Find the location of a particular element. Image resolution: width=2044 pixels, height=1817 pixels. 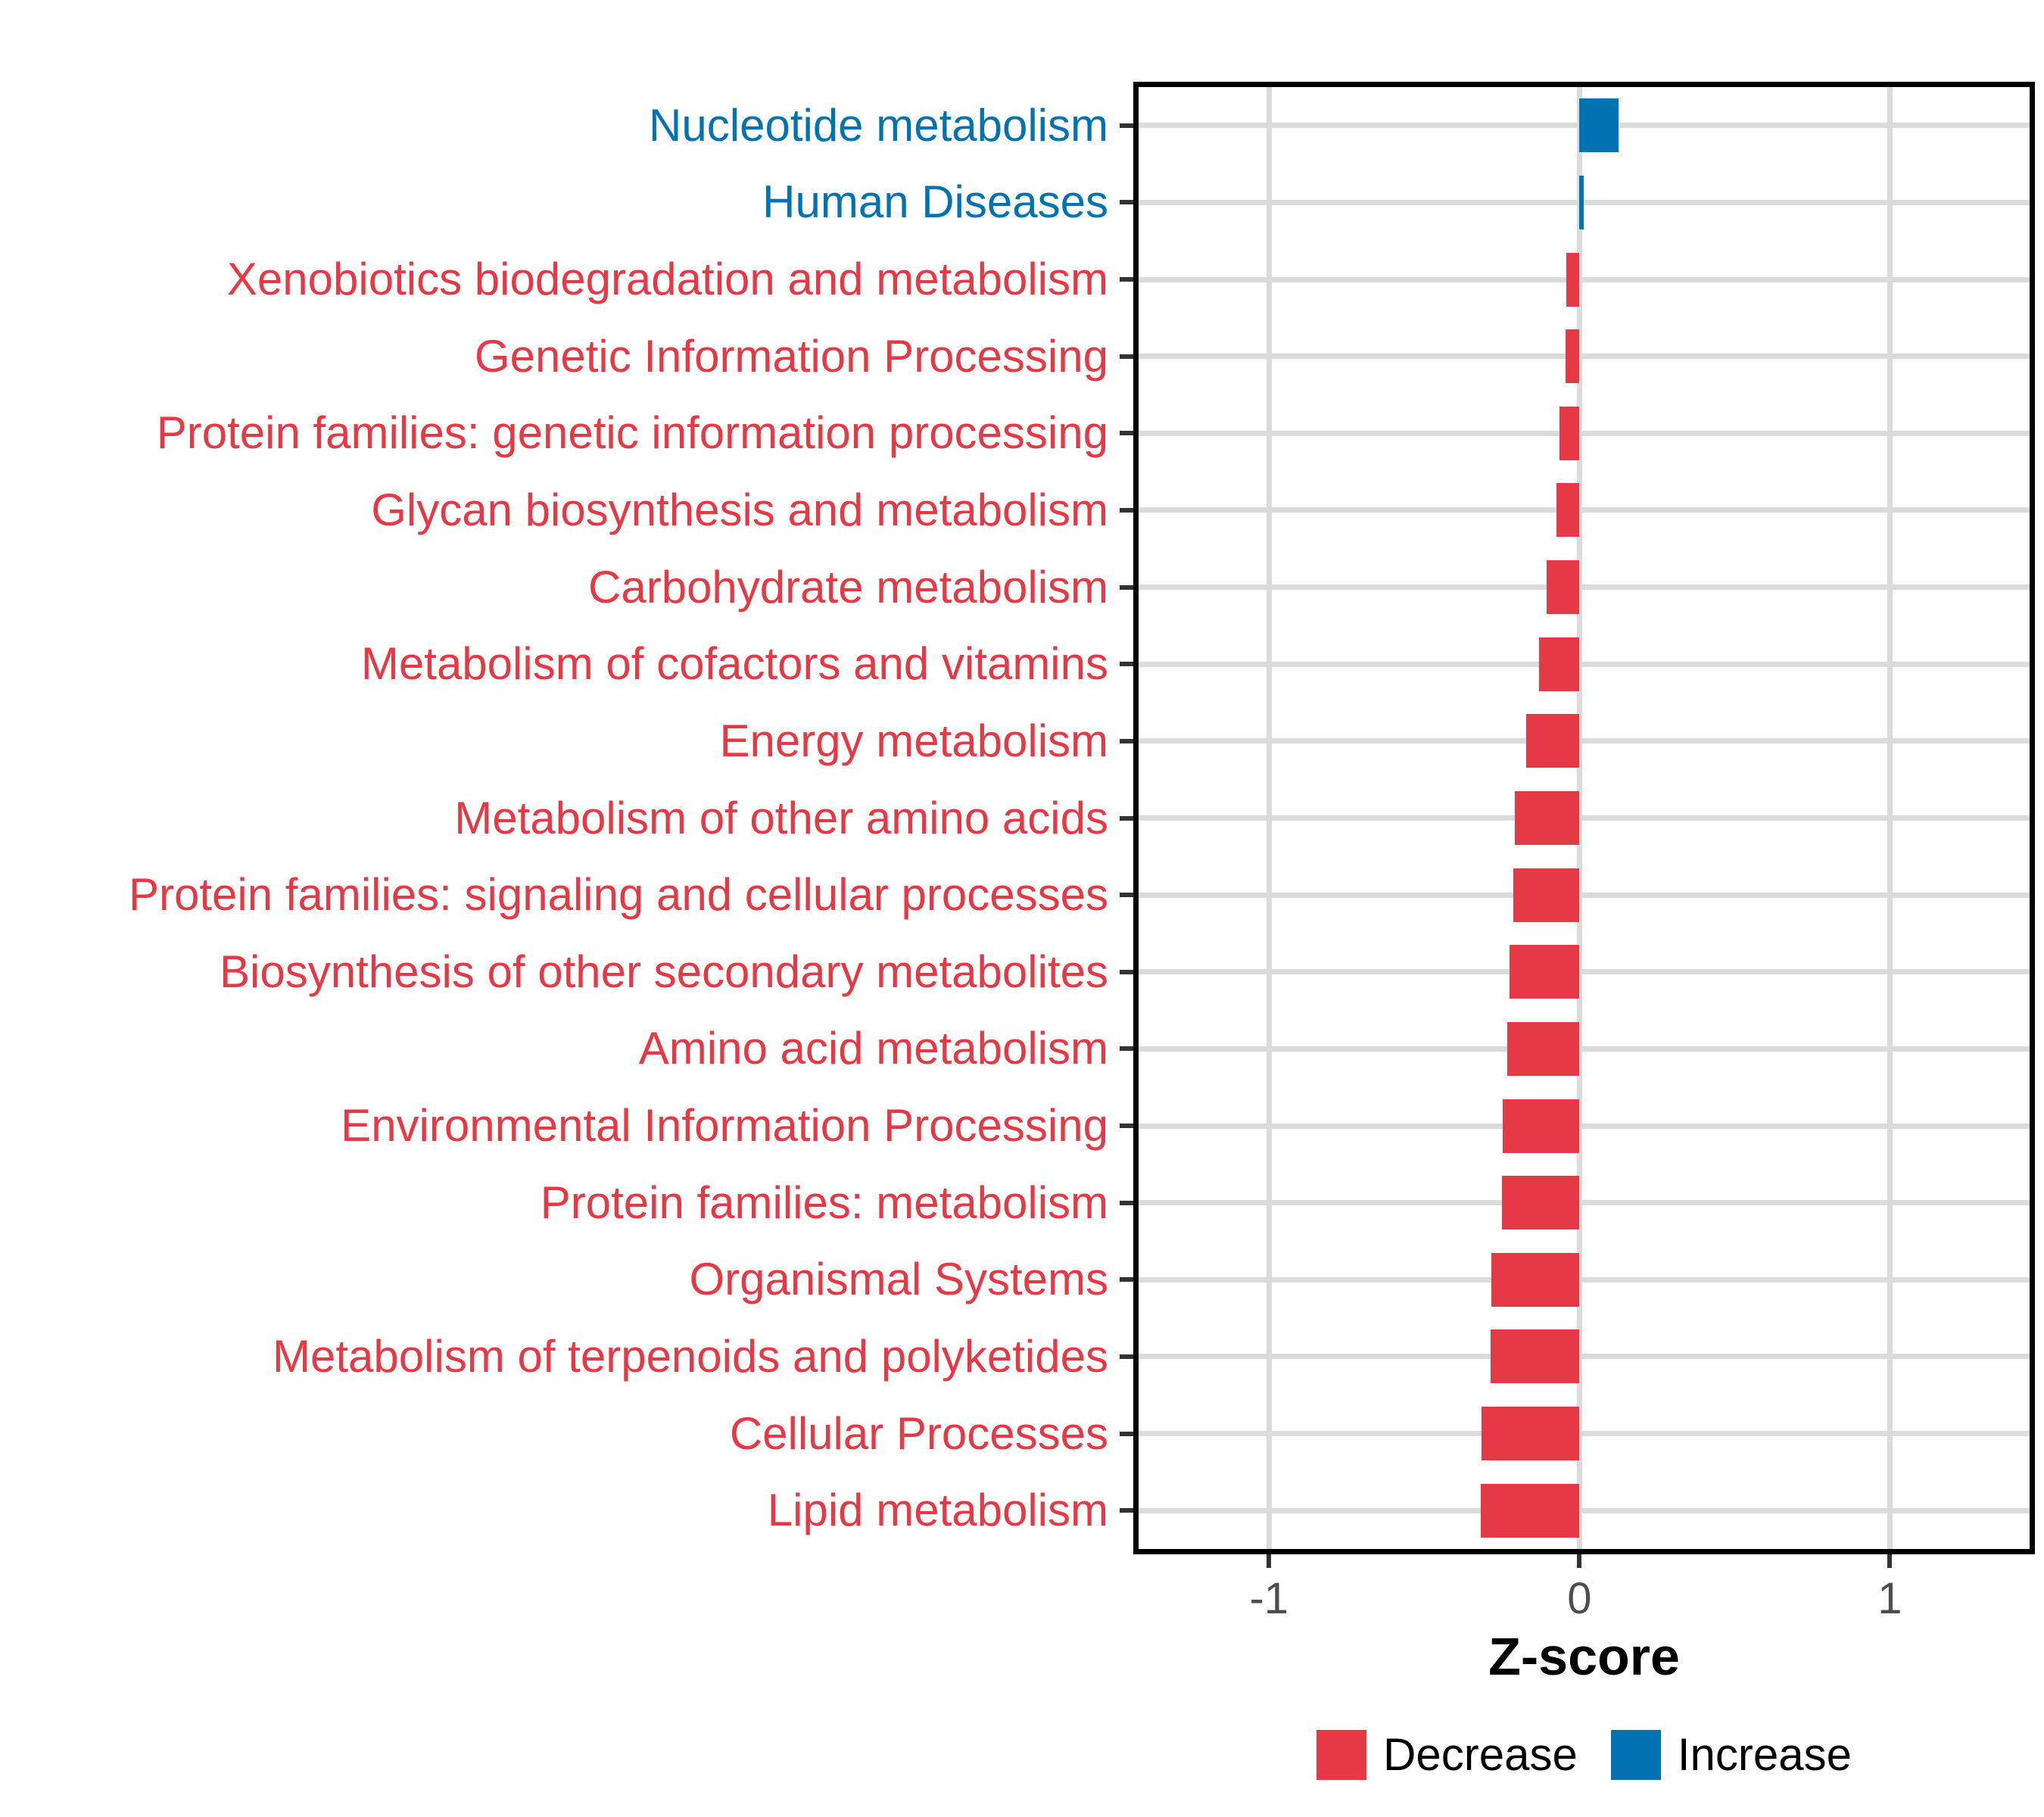

x-tick-label: 0 is located at coordinates (1579, 1599).